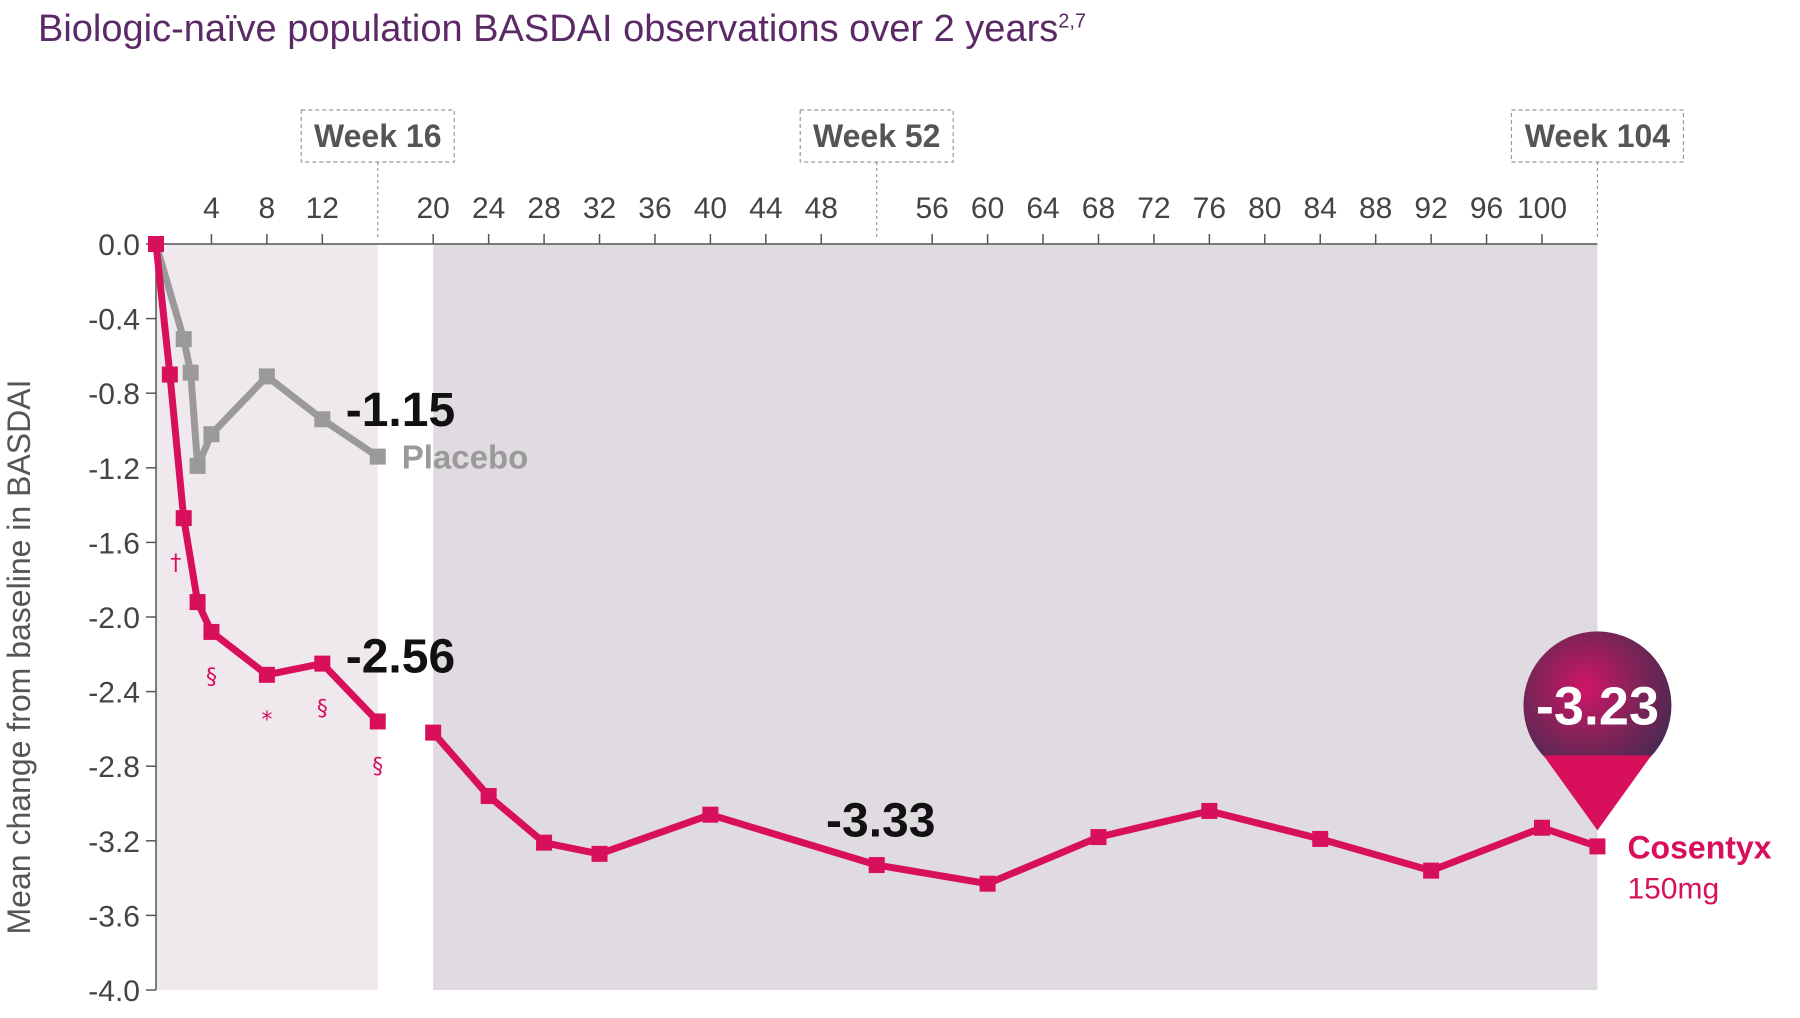 The height and width of the screenshot is (1018, 1800). I want to click on significance-marker: †, so click(175, 563).